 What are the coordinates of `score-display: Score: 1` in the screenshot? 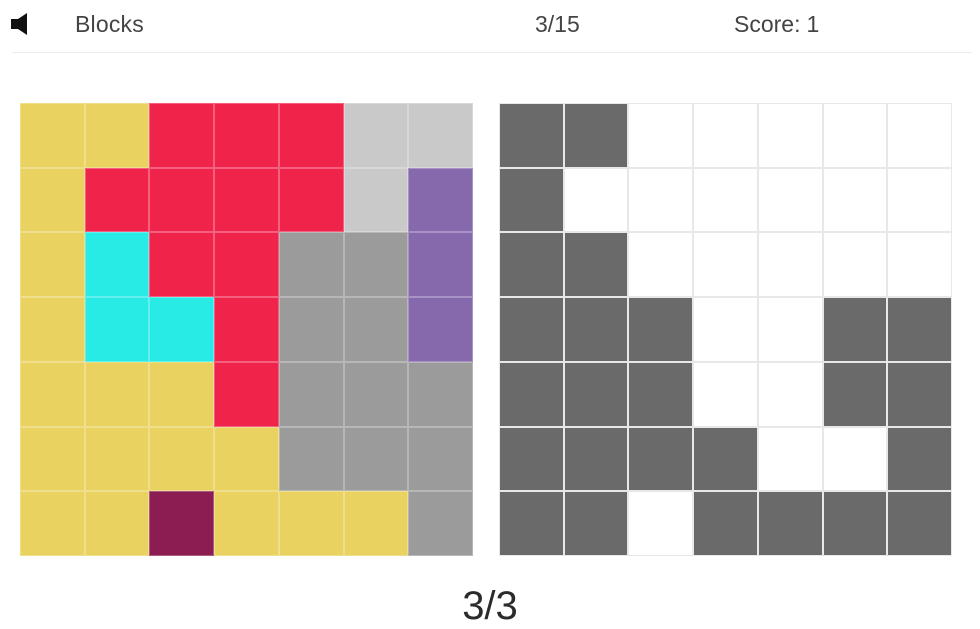 It's located at (776, 24).